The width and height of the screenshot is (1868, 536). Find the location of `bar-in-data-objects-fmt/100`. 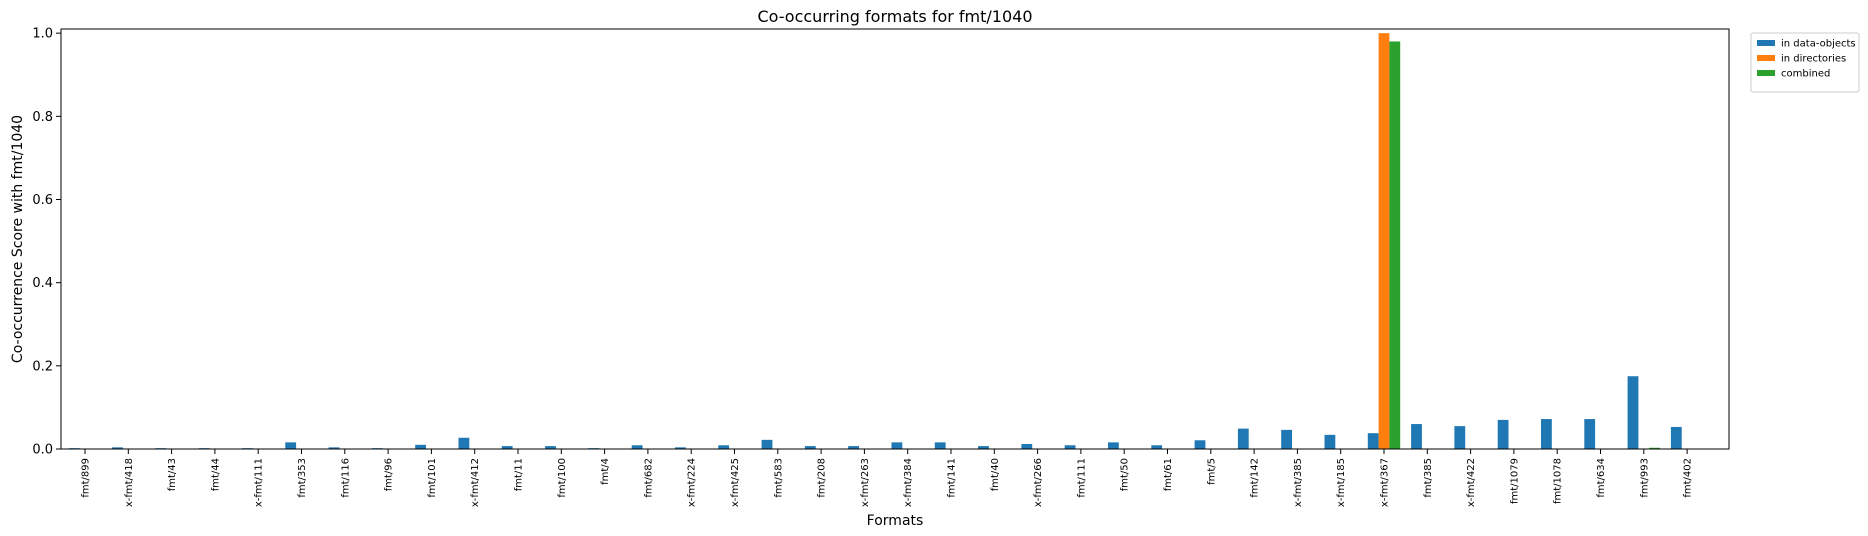

bar-in-data-objects-fmt/100 is located at coordinates (550, 447).